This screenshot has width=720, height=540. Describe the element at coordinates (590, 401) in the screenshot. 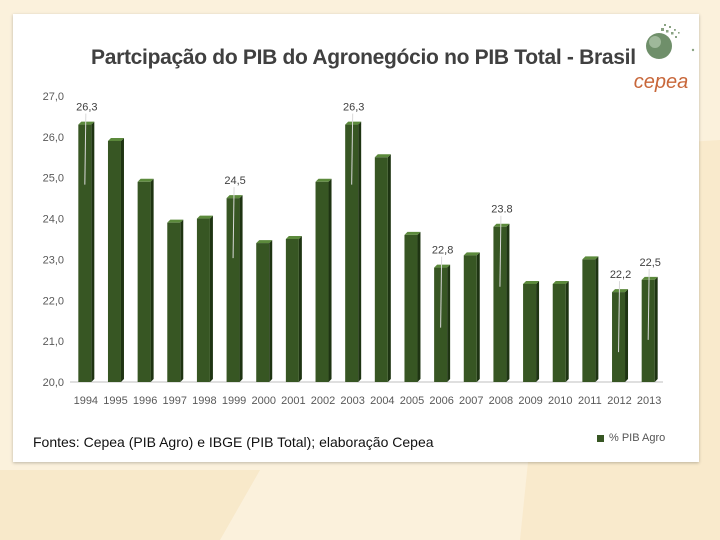

I see `x-tick-label: 2011` at that location.